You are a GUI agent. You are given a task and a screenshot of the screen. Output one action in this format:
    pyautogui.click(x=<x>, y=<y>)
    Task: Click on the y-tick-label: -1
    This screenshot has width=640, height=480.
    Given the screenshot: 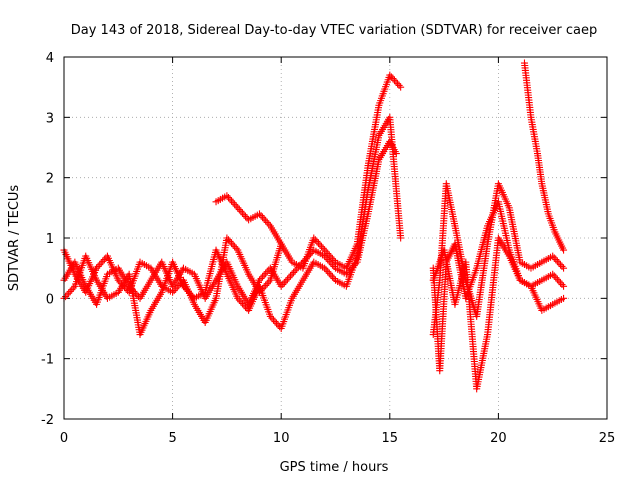 What is the action you would take?
    pyautogui.click(x=47, y=360)
    